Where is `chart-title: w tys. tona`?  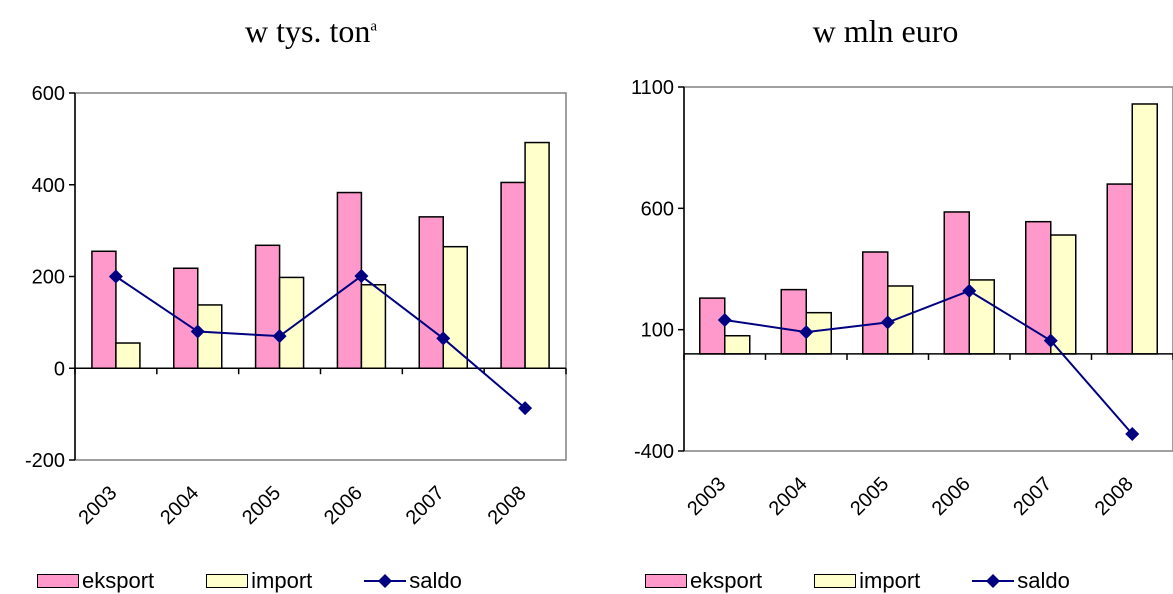 chart-title: w tys. tona is located at coordinates (310, 31).